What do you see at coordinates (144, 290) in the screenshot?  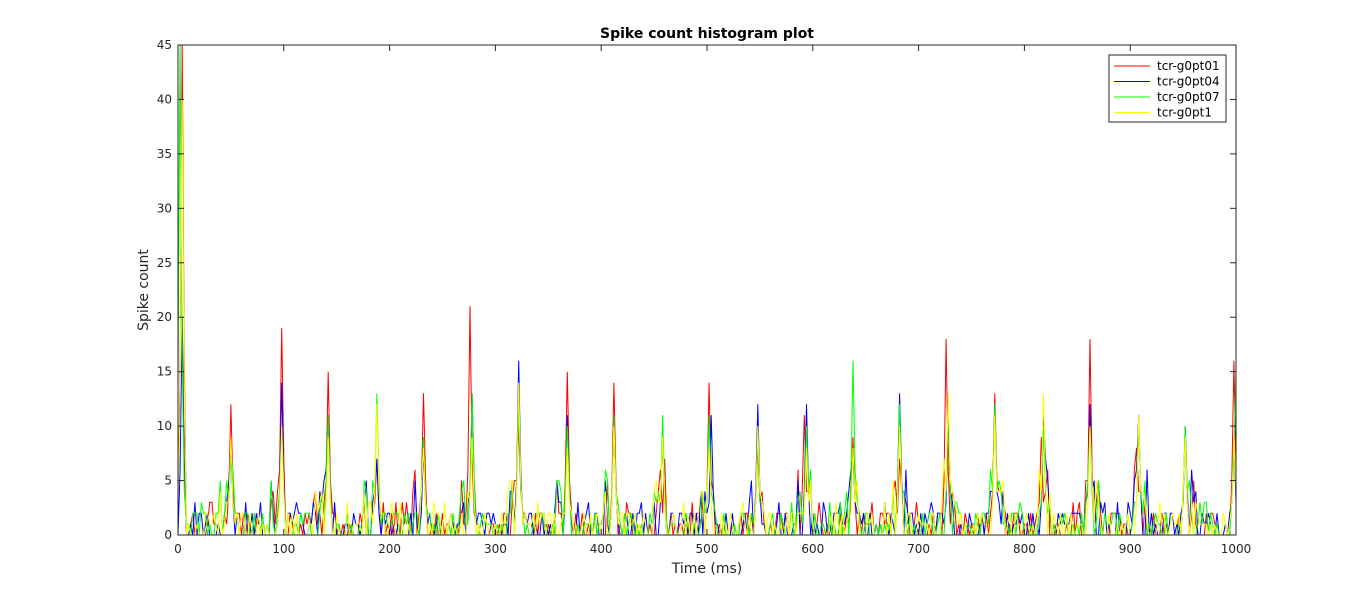 I see `y-axis-label: Spike count` at bounding box center [144, 290].